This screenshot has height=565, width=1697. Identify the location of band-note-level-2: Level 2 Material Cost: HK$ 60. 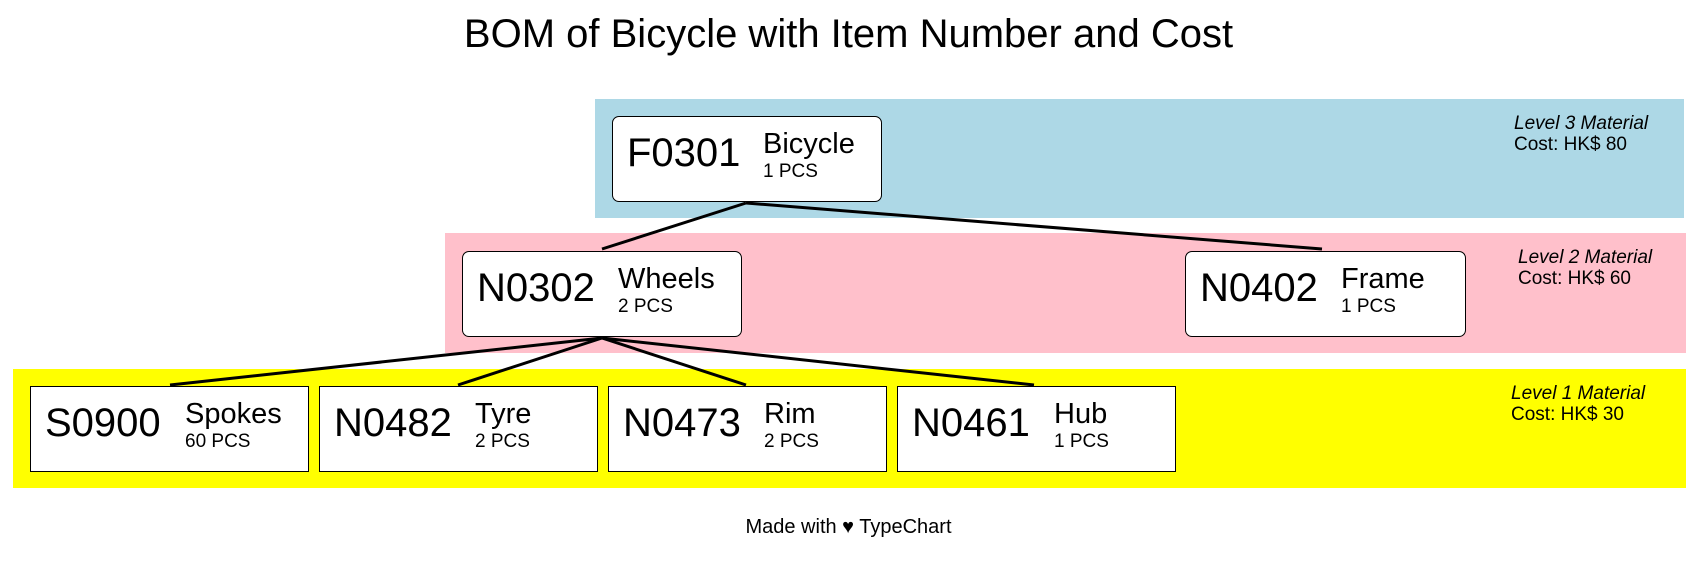
(1585, 268).